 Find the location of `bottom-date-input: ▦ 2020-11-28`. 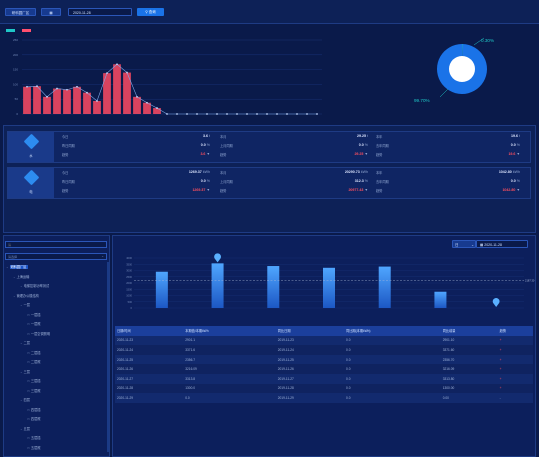

bottom-date-input: ▦ 2020-11-28 is located at coordinates (502, 244).